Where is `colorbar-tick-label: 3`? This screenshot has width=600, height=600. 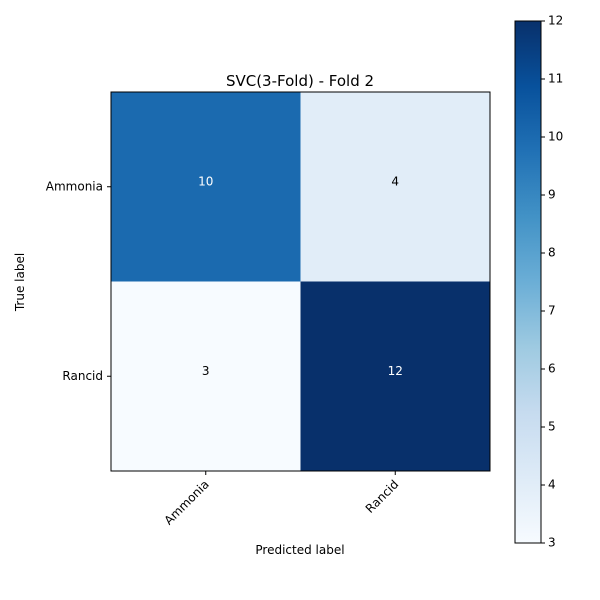 colorbar-tick-label: 3 is located at coordinates (552, 543).